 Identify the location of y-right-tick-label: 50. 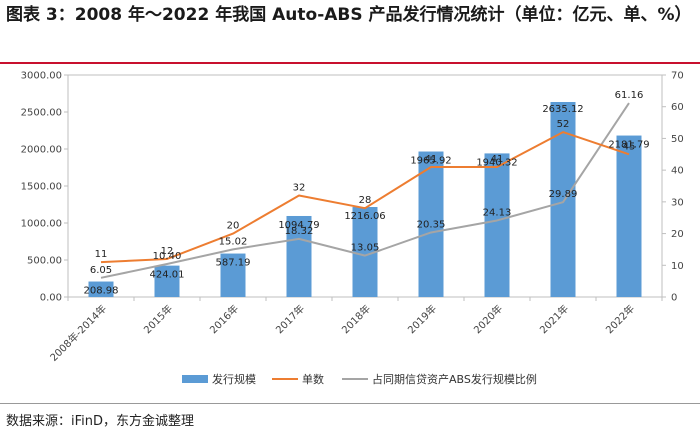
(677, 139).